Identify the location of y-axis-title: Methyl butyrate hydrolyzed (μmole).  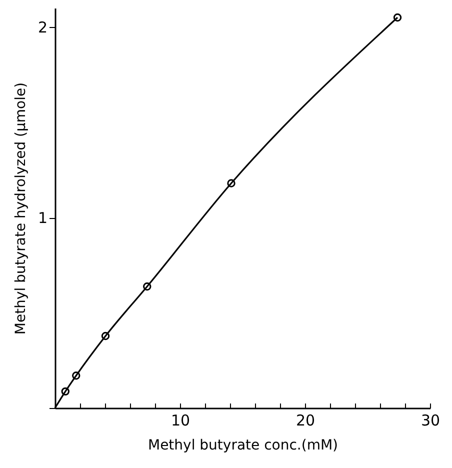
(20, 208).